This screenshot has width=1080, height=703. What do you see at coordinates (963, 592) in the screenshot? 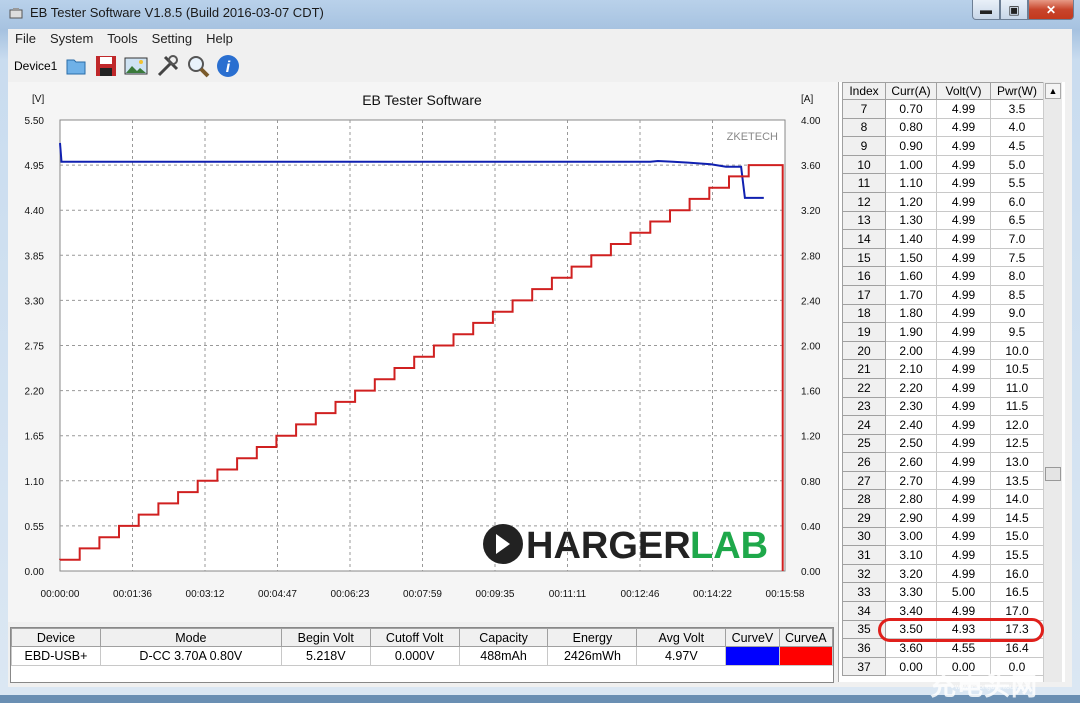
I see `grid-cell: 5.00` at bounding box center [963, 592].